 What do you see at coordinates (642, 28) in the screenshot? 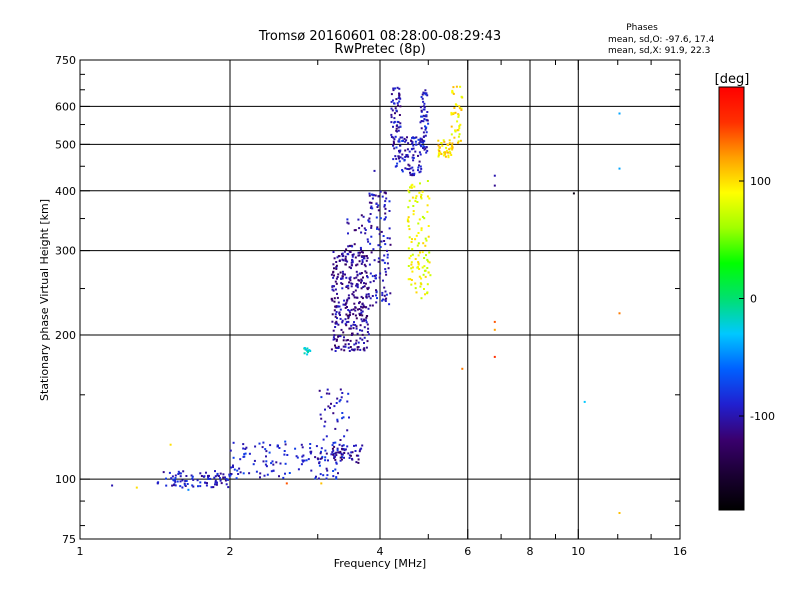
I see `stats-title: Phases` at bounding box center [642, 28].